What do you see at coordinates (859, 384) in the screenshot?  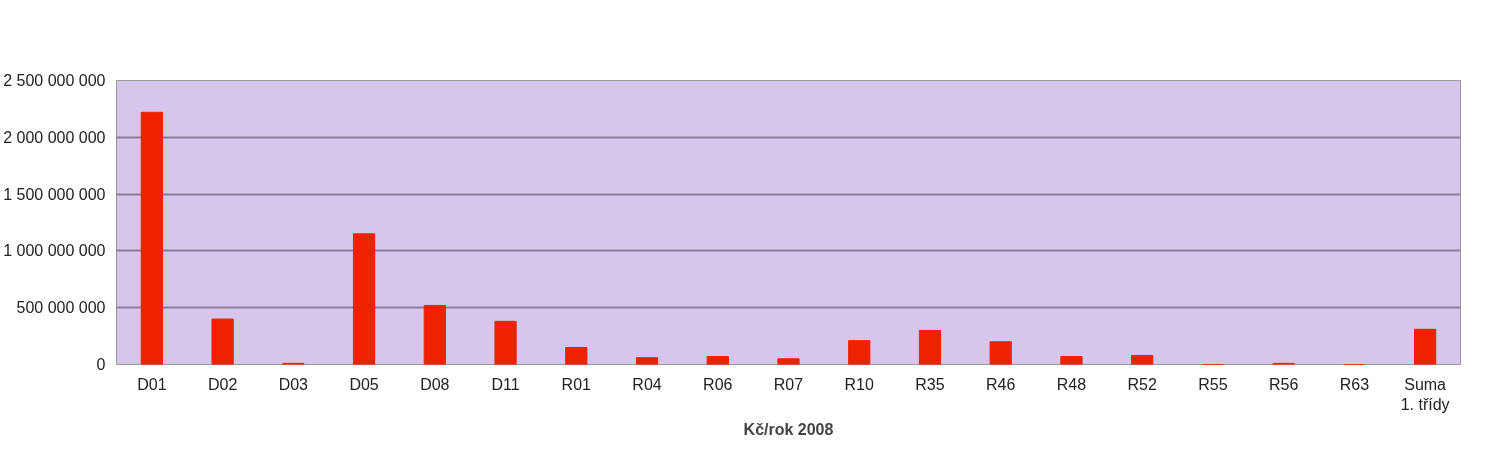 I see `x-tick-label: R10` at bounding box center [859, 384].